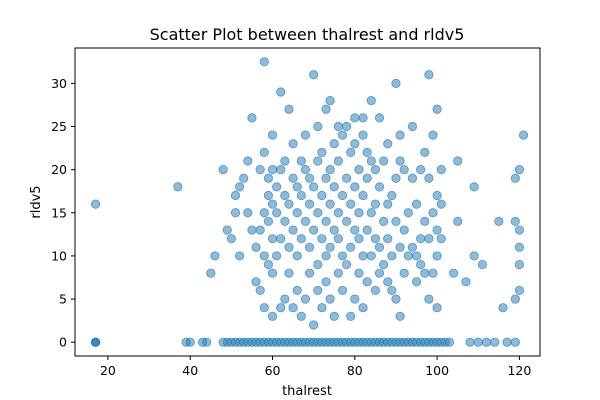  I want to click on y-tick-label: 0, so click(63, 342).